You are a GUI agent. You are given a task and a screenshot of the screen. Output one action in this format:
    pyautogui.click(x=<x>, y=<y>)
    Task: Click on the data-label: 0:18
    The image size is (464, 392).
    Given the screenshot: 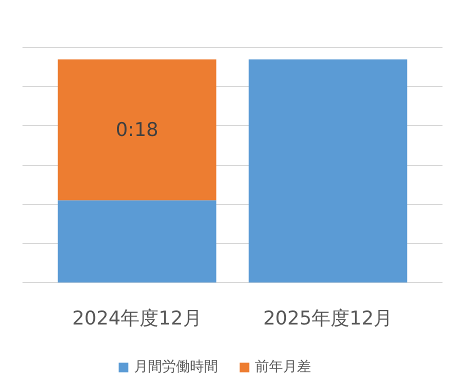 What is the action you would take?
    pyautogui.click(x=137, y=129)
    